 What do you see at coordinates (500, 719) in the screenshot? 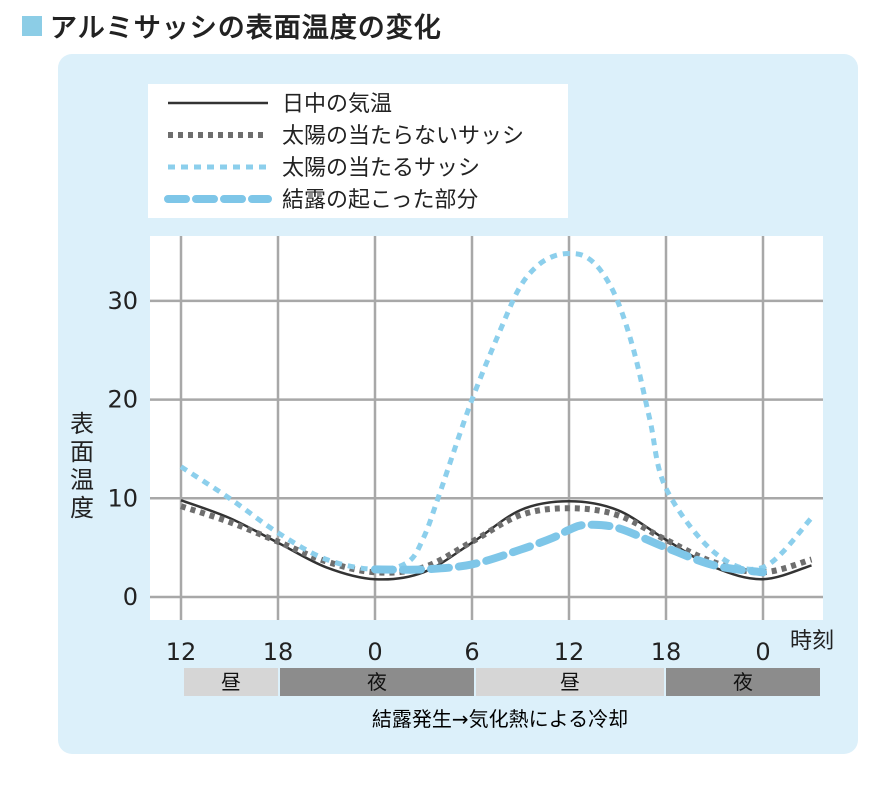
I see `footer-note: 結露発生→気化熱による冷却` at bounding box center [500, 719].